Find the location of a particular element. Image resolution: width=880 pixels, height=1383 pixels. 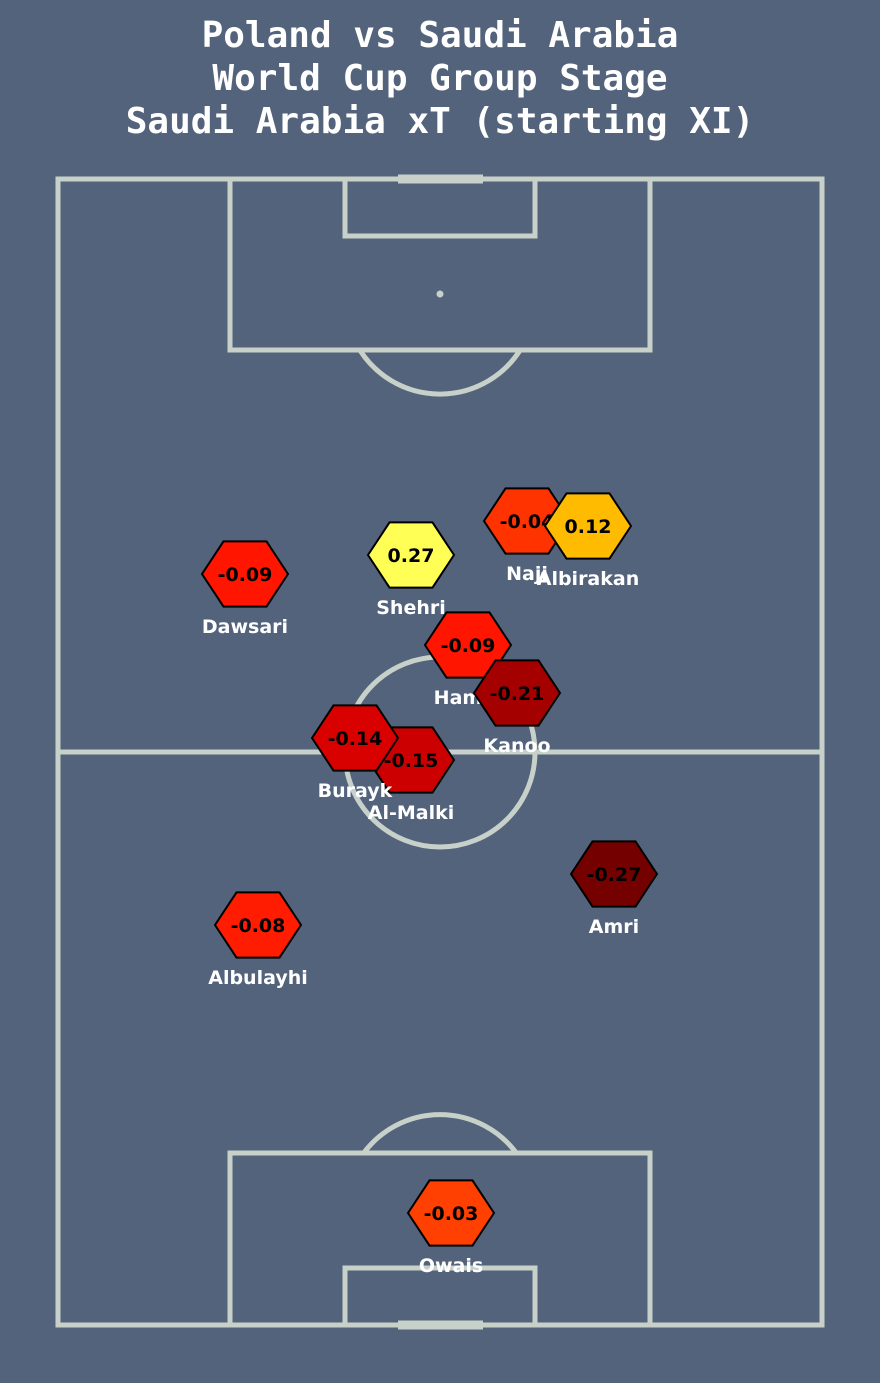

bottom-penalty-arc is located at coordinates (440, 1133).